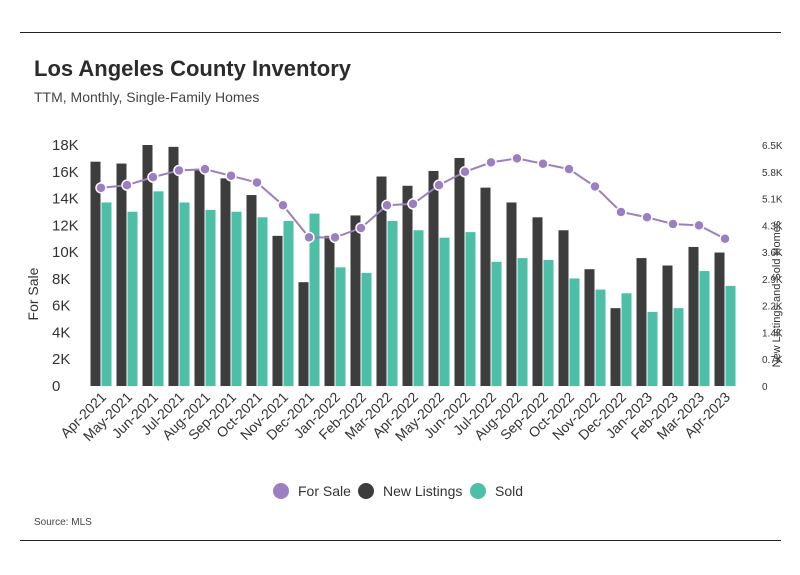  What do you see at coordinates (422, 491) in the screenshot?
I see `legend-label: New Listings` at bounding box center [422, 491].